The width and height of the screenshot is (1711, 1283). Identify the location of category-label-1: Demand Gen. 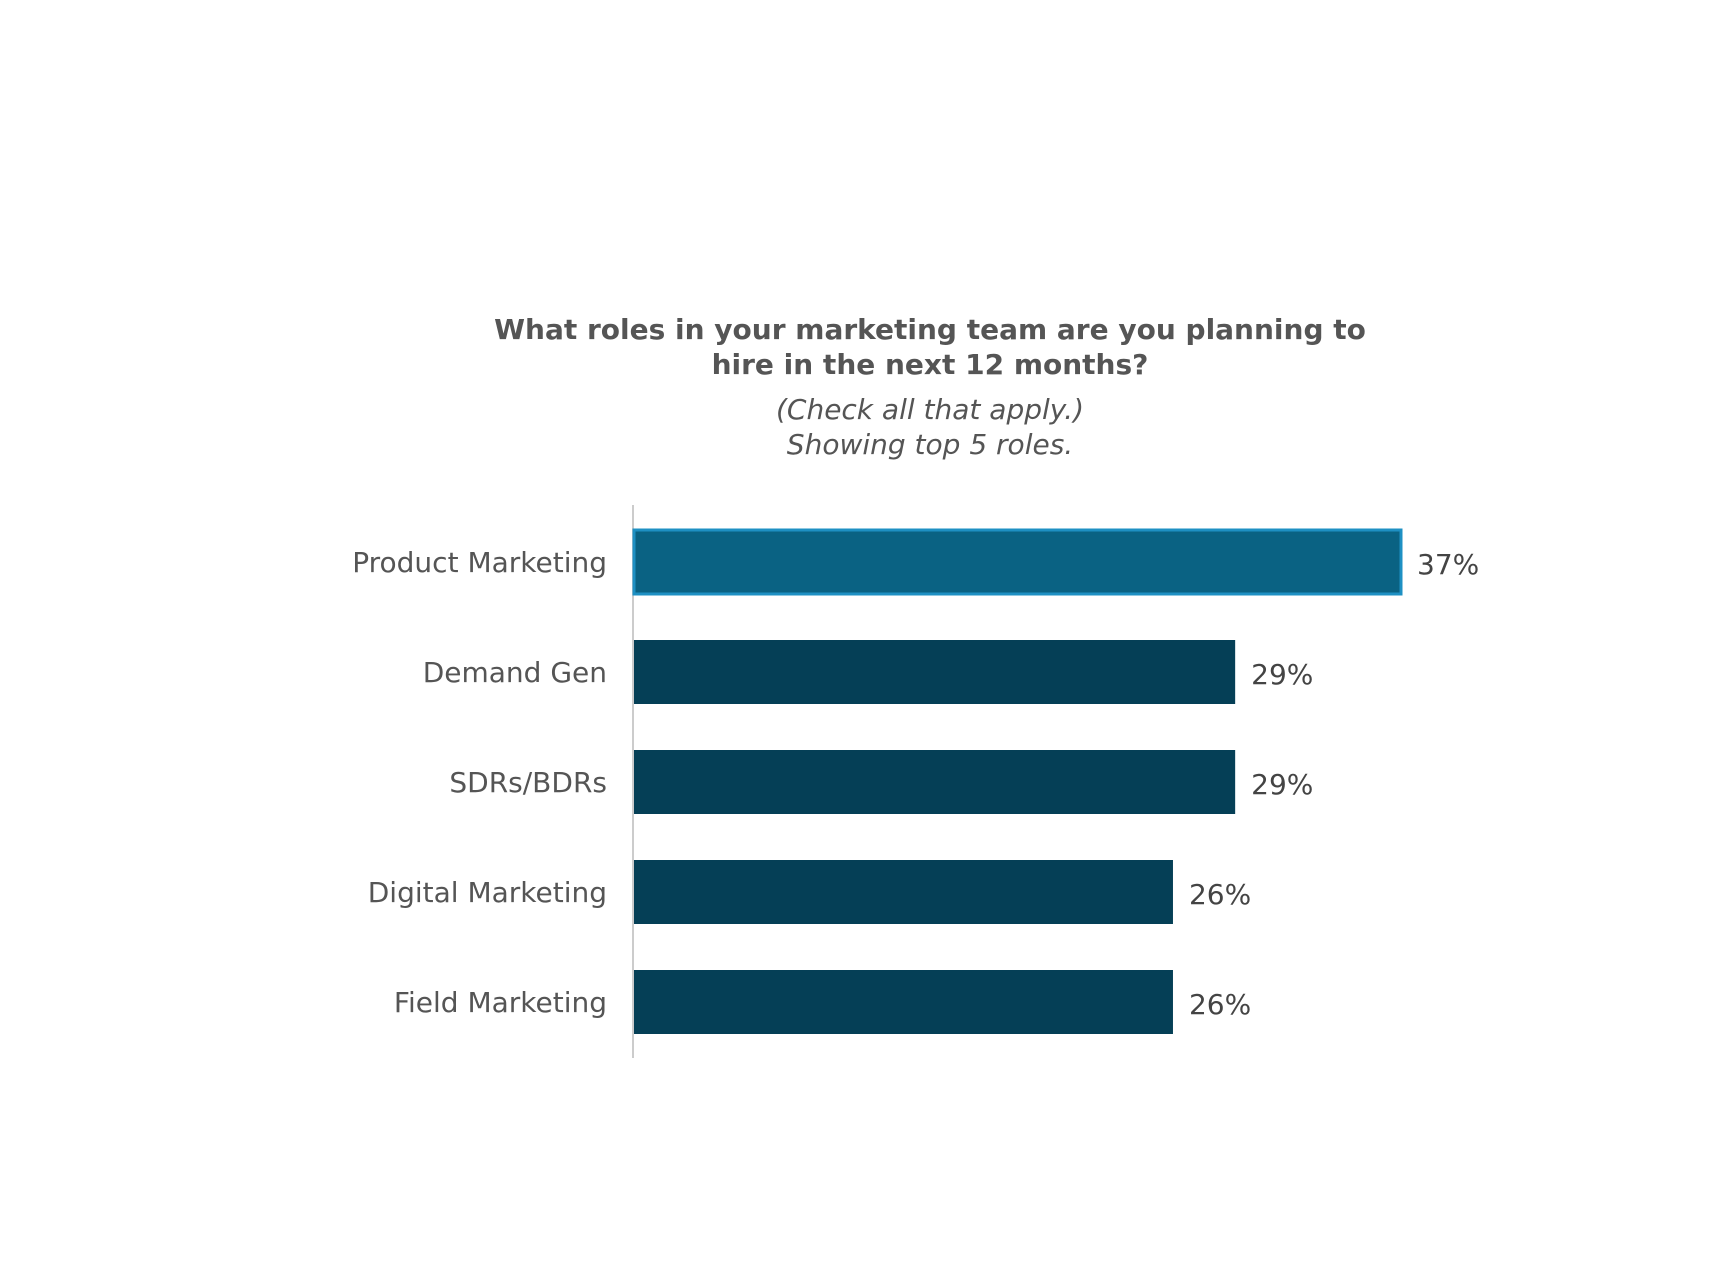
(515, 672).